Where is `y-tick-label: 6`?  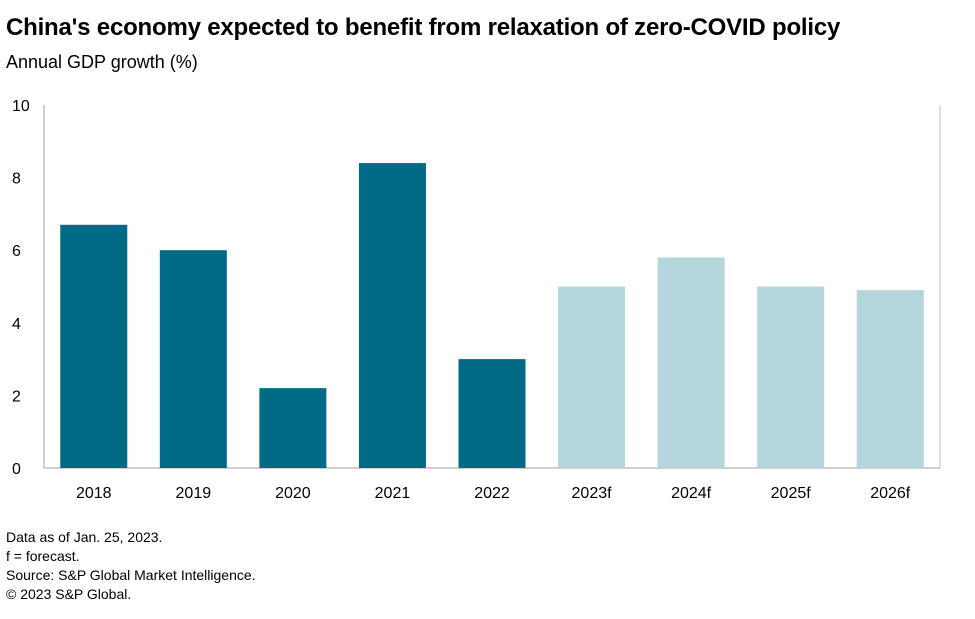 y-tick-label: 6 is located at coordinates (16, 251).